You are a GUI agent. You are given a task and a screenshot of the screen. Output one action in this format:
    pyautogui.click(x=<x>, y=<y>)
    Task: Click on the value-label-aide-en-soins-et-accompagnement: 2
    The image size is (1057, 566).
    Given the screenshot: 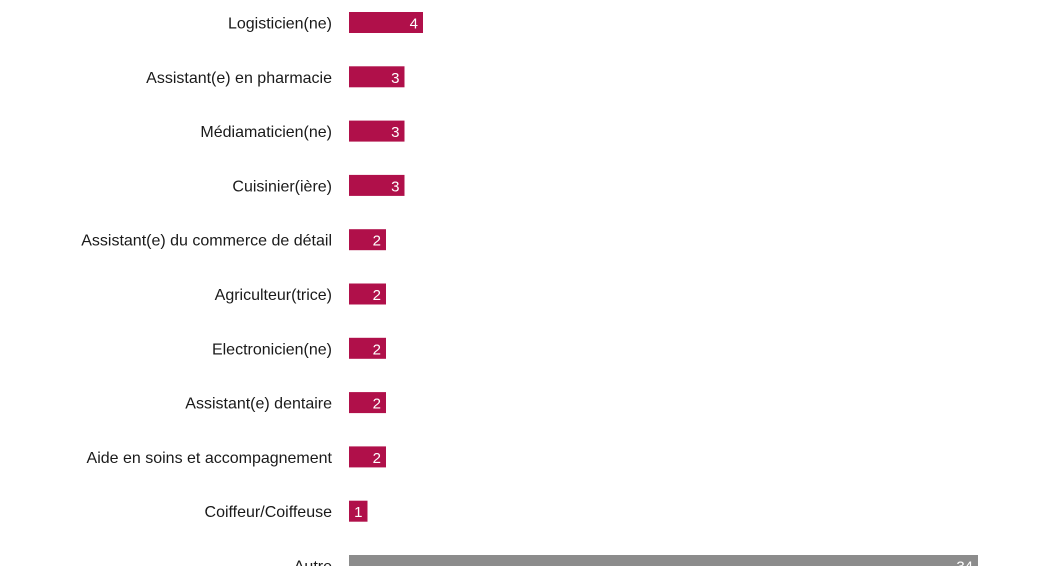 What is the action you would take?
    pyautogui.click(x=377, y=458)
    